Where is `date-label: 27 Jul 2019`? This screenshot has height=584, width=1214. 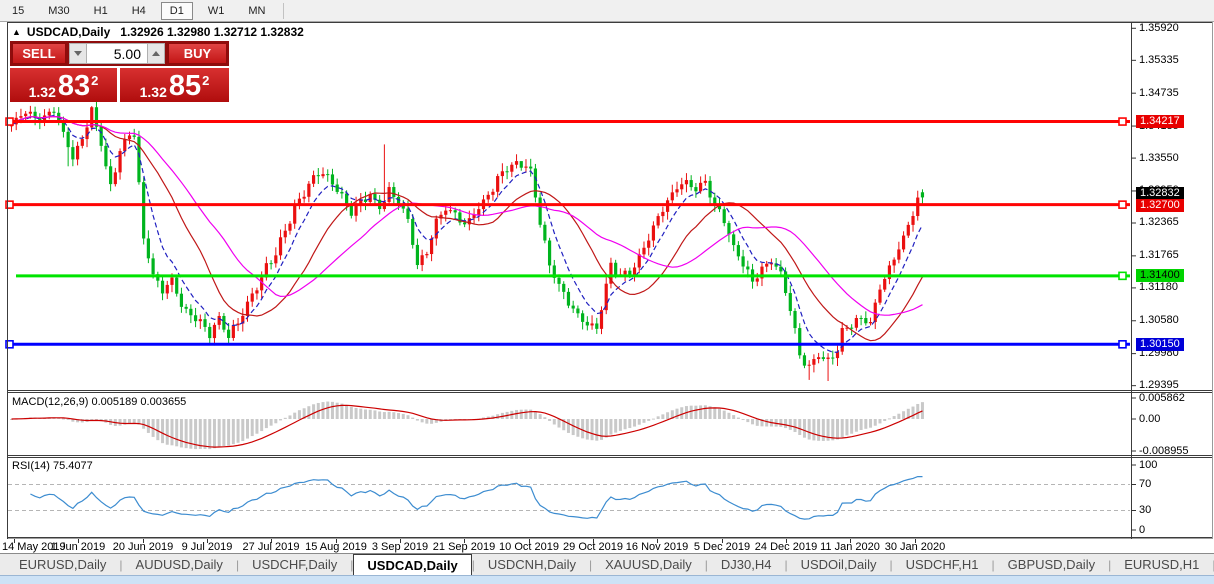 date-label: 27 Jul 2019 is located at coordinates (271, 547).